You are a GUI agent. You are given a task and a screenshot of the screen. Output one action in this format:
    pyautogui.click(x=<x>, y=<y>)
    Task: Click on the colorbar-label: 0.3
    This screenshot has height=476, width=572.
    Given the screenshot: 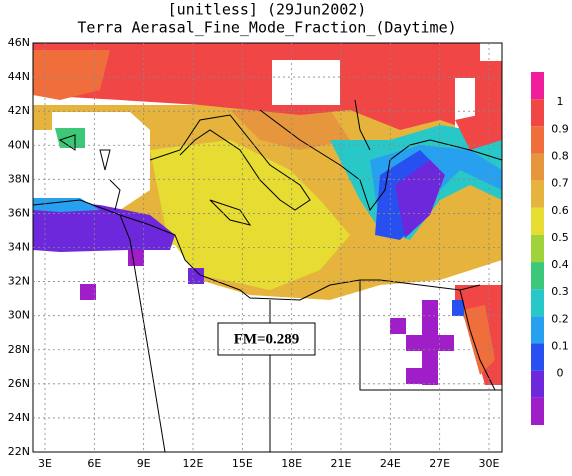 What is the action you would take?
    pyautogui.click(x=560, y=291)
    